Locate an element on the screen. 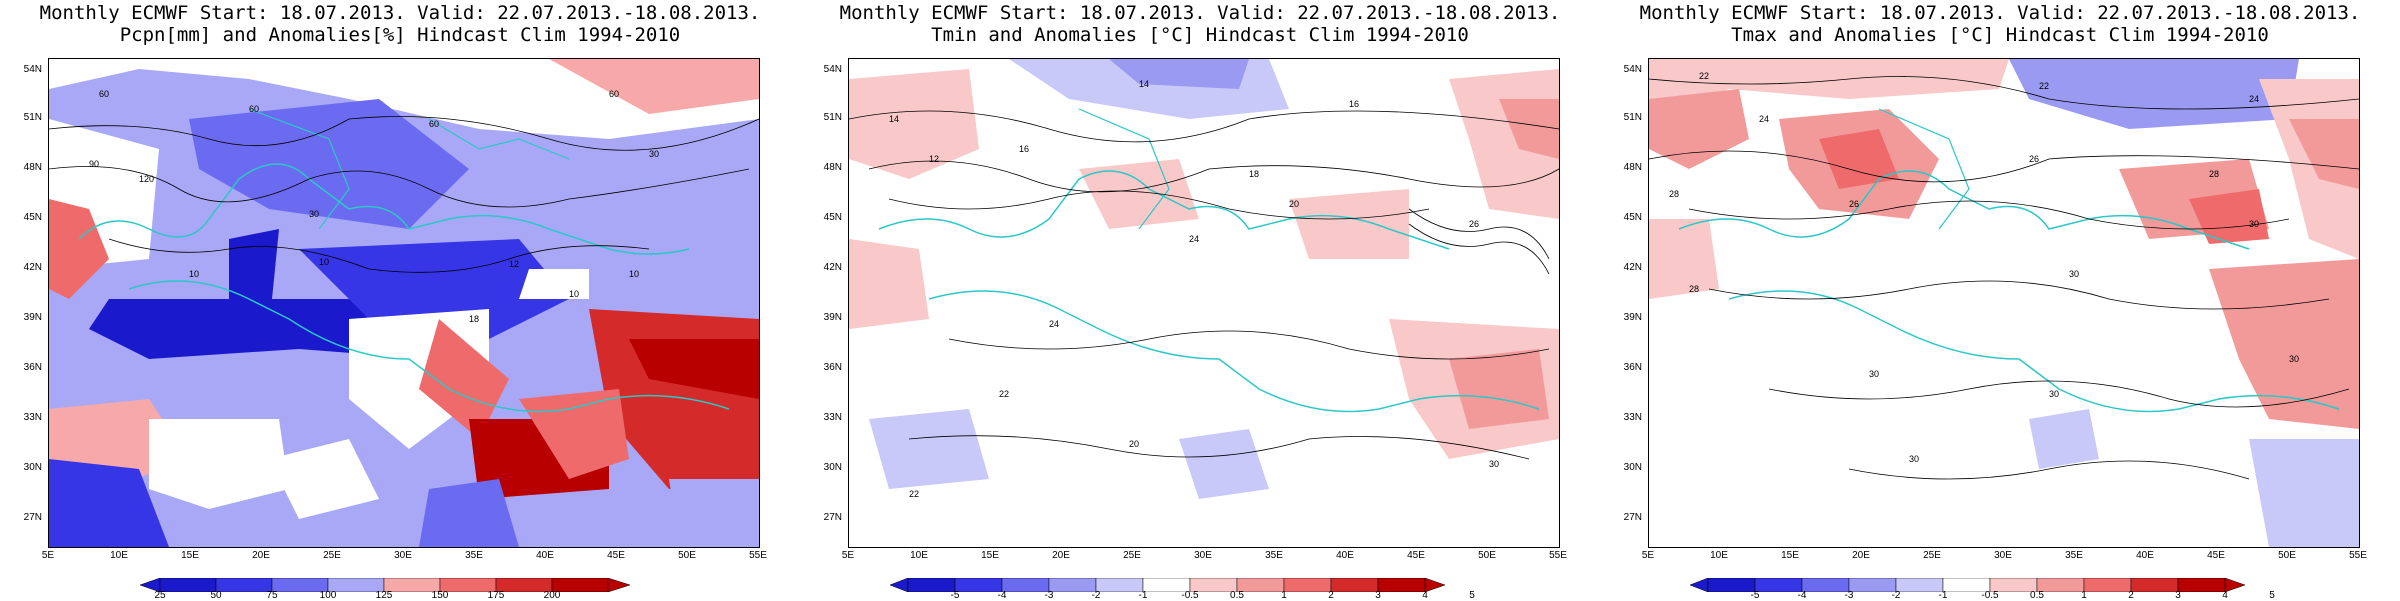 This screenshot has height=601, width=2400. colorbar-precipitation is located at coordinates (385, 585).